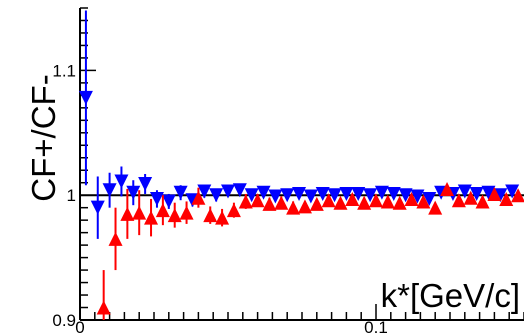 The height and width of the screenshot is (333, 524). I want to click on x-tick-label: 0, so click(79, 325).